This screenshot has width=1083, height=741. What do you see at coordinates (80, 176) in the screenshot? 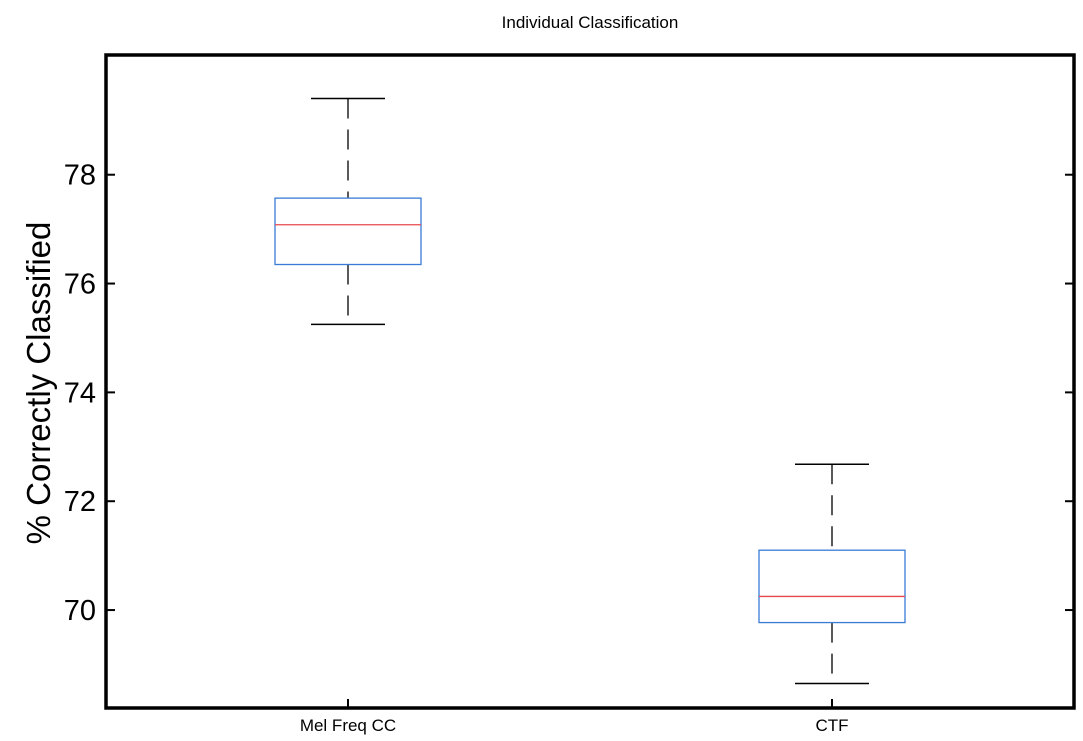
I see `y-tick-label: 78` at bounding box center [80, 176].